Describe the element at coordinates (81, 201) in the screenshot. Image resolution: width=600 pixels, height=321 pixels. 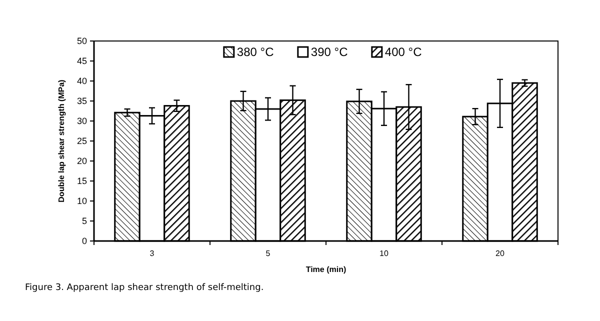
I see `y-tick-label: 10` at that location.